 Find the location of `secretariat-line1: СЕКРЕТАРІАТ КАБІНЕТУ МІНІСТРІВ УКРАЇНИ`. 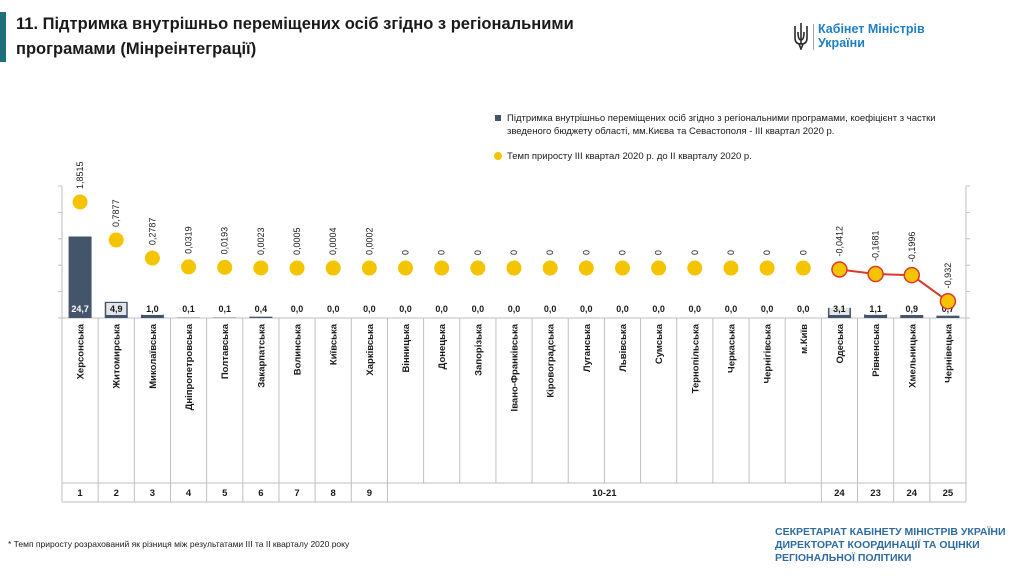

secretariat-line1: СЕКРЕТАРІАТ КАБІНЕТУ МІНІСТРІВ УКРАЇНИ is located at coordinates (890, 532).